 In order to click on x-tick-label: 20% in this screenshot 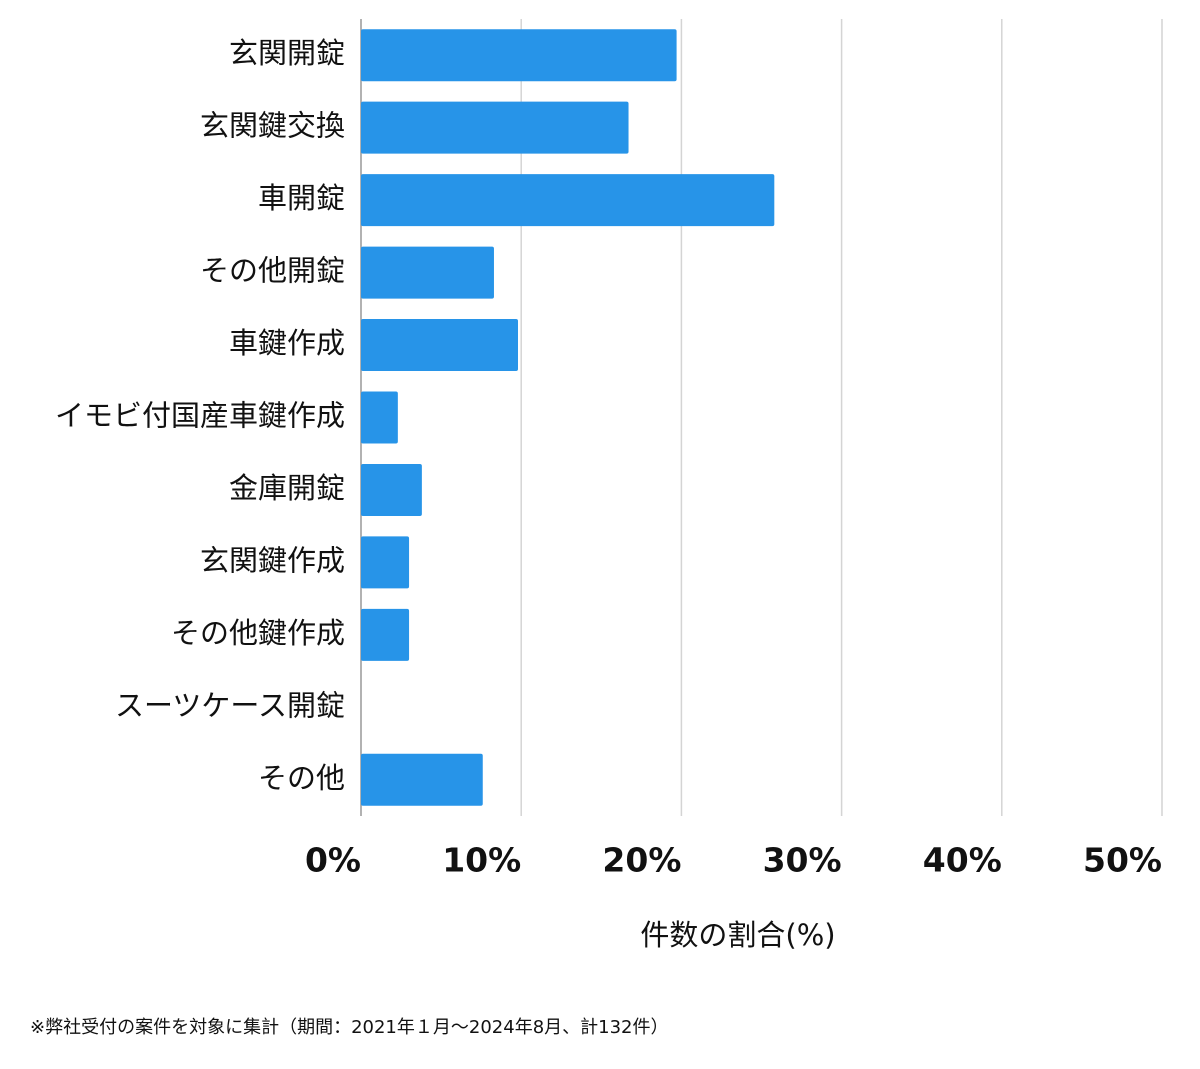, I will do `click(641, 860)`.